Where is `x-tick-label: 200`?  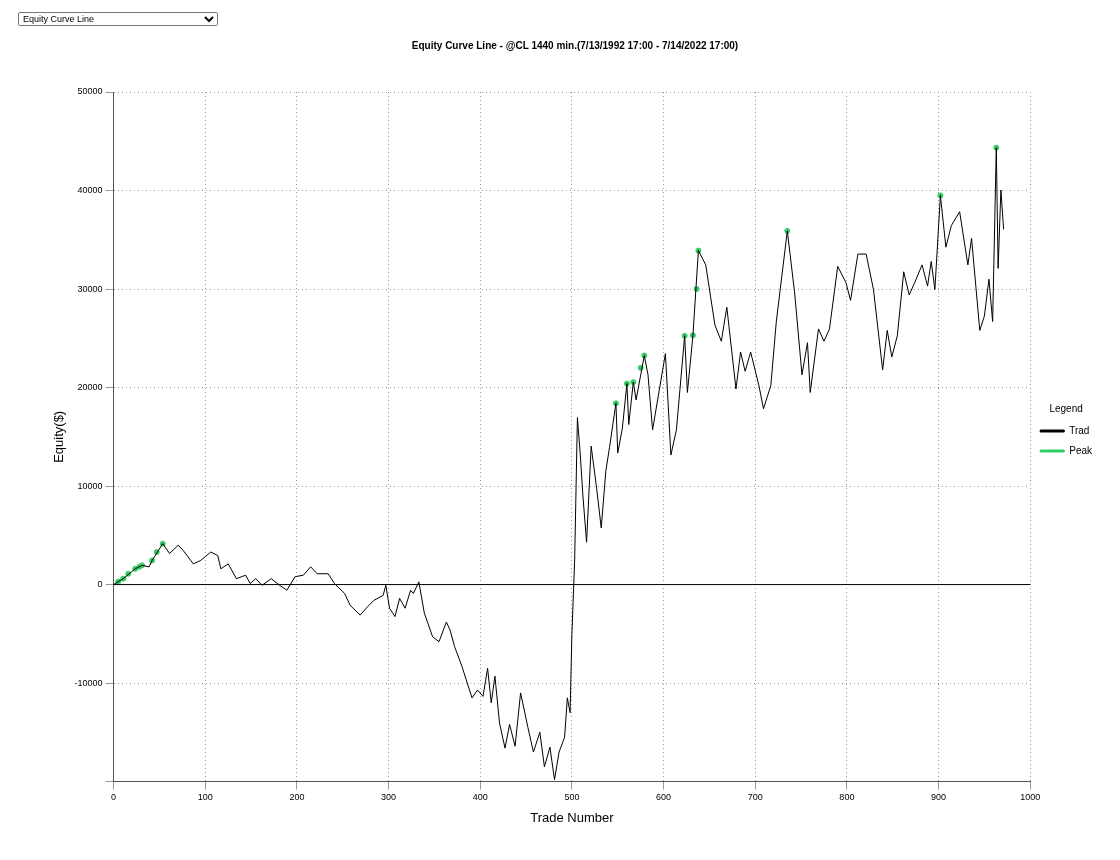
x-tick-label: 200 is located at coordinates (297, 797).